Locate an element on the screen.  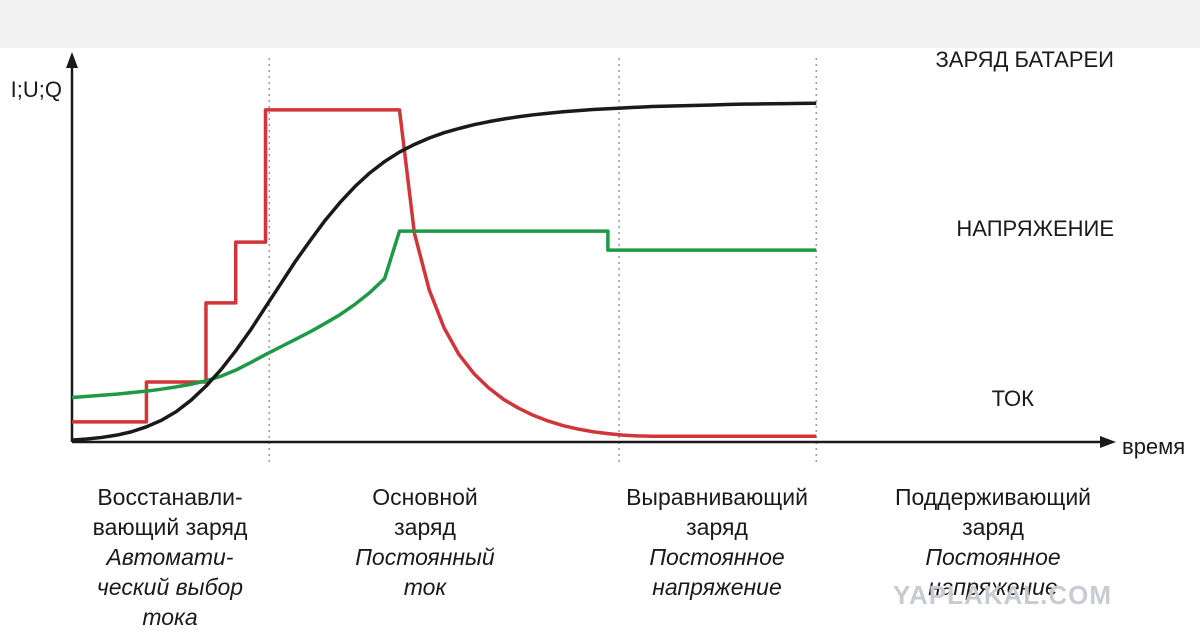
phase-desc-line: Постоянный is located at coordinates (425, 557).